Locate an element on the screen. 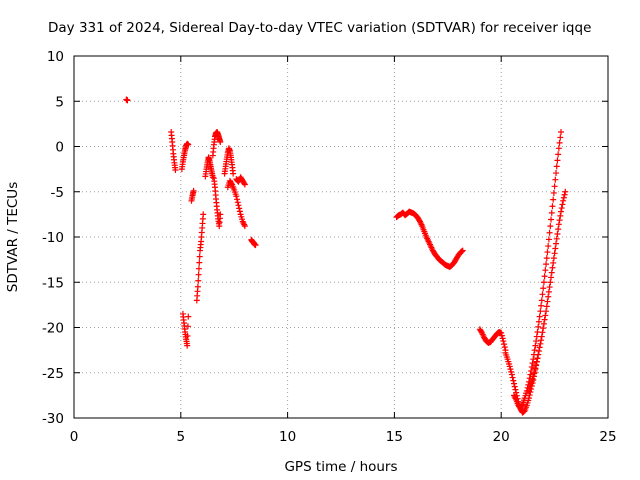  x-tick-label: 25 is located at coordinates (607, 437).